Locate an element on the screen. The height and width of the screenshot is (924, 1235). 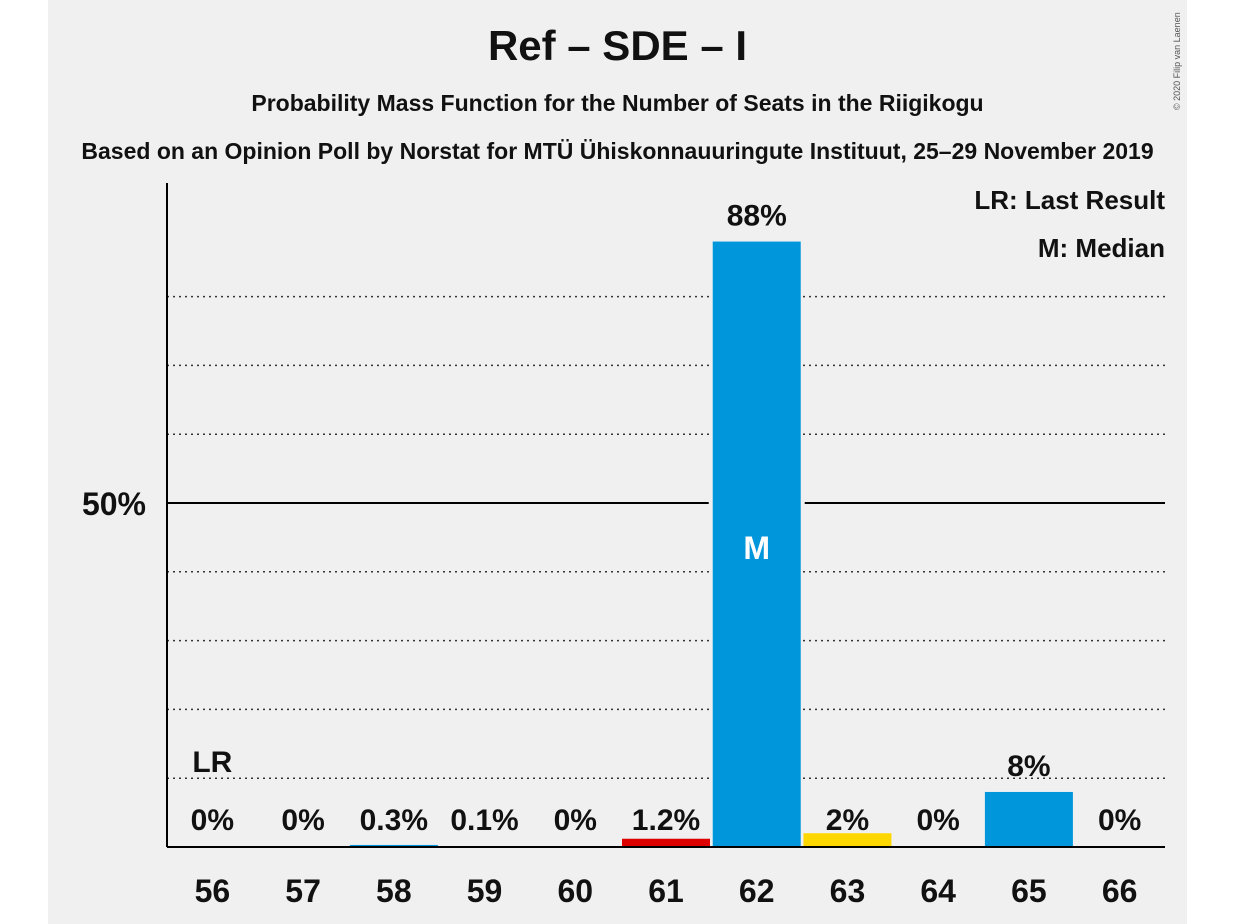
x-tick-label: 58 is located at coordinates (394, 891).